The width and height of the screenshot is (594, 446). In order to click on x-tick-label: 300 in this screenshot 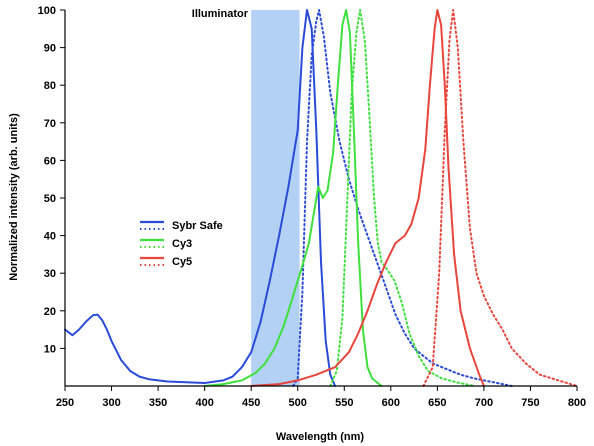, I will do `click(111, 403)`.